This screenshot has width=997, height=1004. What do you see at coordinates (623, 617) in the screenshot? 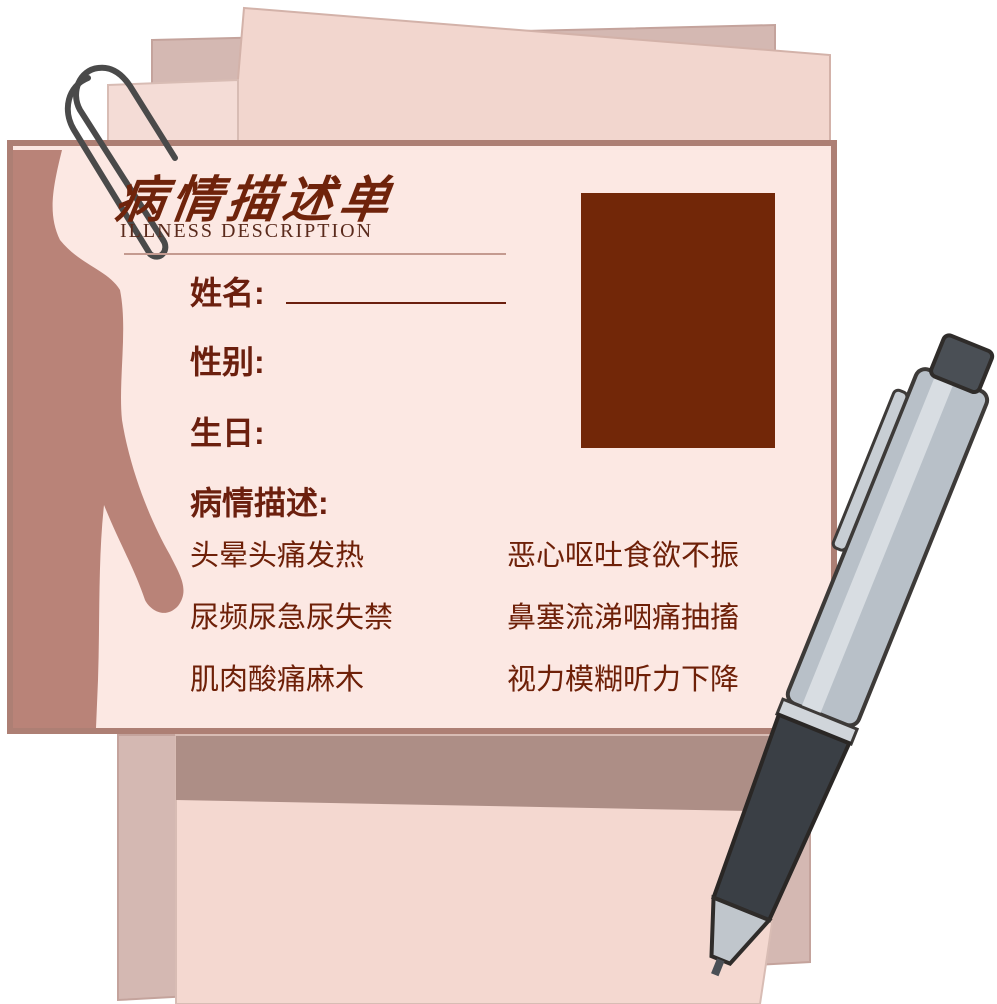
I see `symptom-item: 鼻塞流涕咽痛抽搐` at bounding box center [623, 617].